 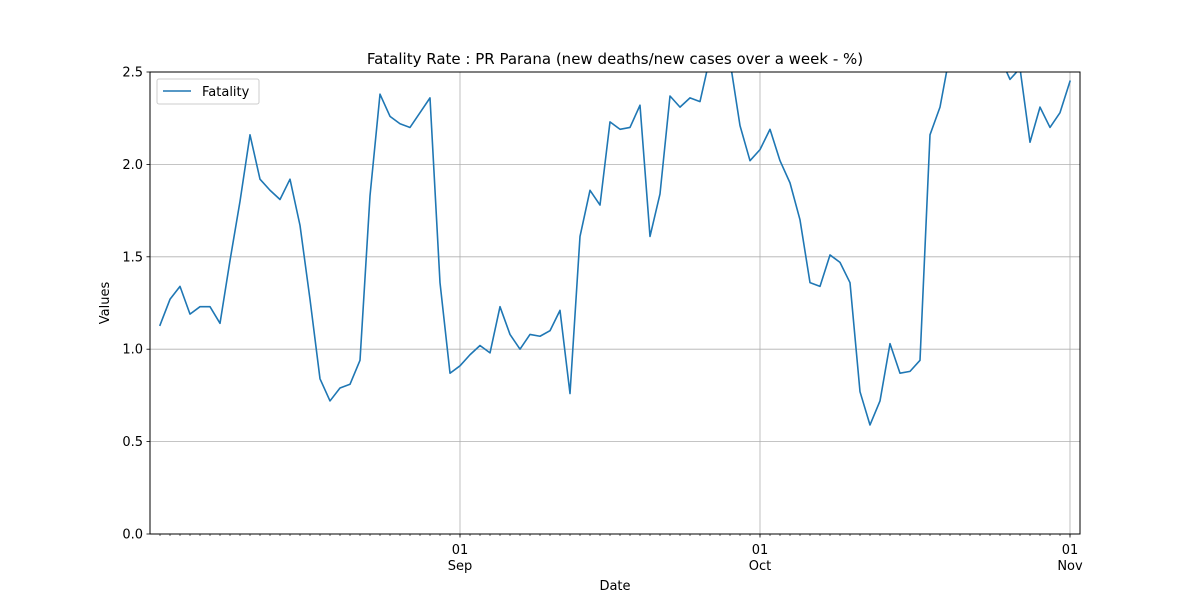 I want to click on legend-box, so click(x=208, y=91).